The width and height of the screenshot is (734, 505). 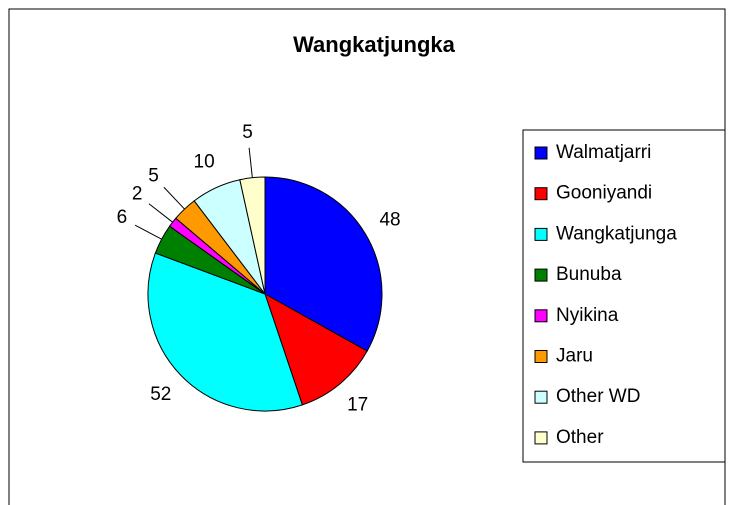 What do you see at coordinates (580, 437) in the screenshot?
I see `legend-label: Other` at bounding box center [580, 437].